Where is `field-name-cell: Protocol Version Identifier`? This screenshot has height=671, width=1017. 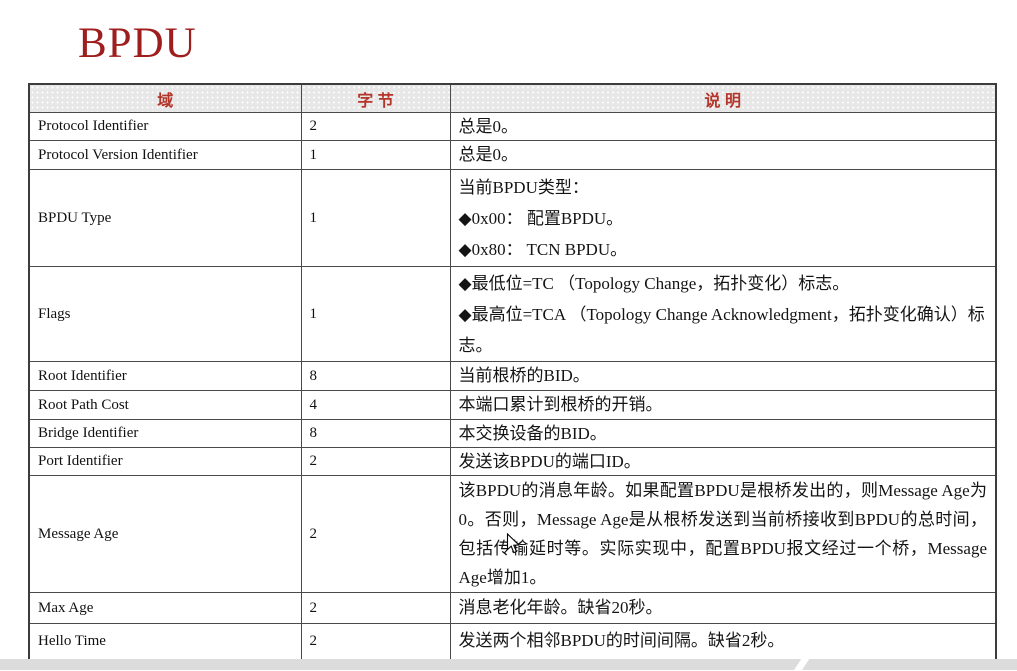 field-name-cell: Protocol Version Identifier is located at coordinates (165, 155).